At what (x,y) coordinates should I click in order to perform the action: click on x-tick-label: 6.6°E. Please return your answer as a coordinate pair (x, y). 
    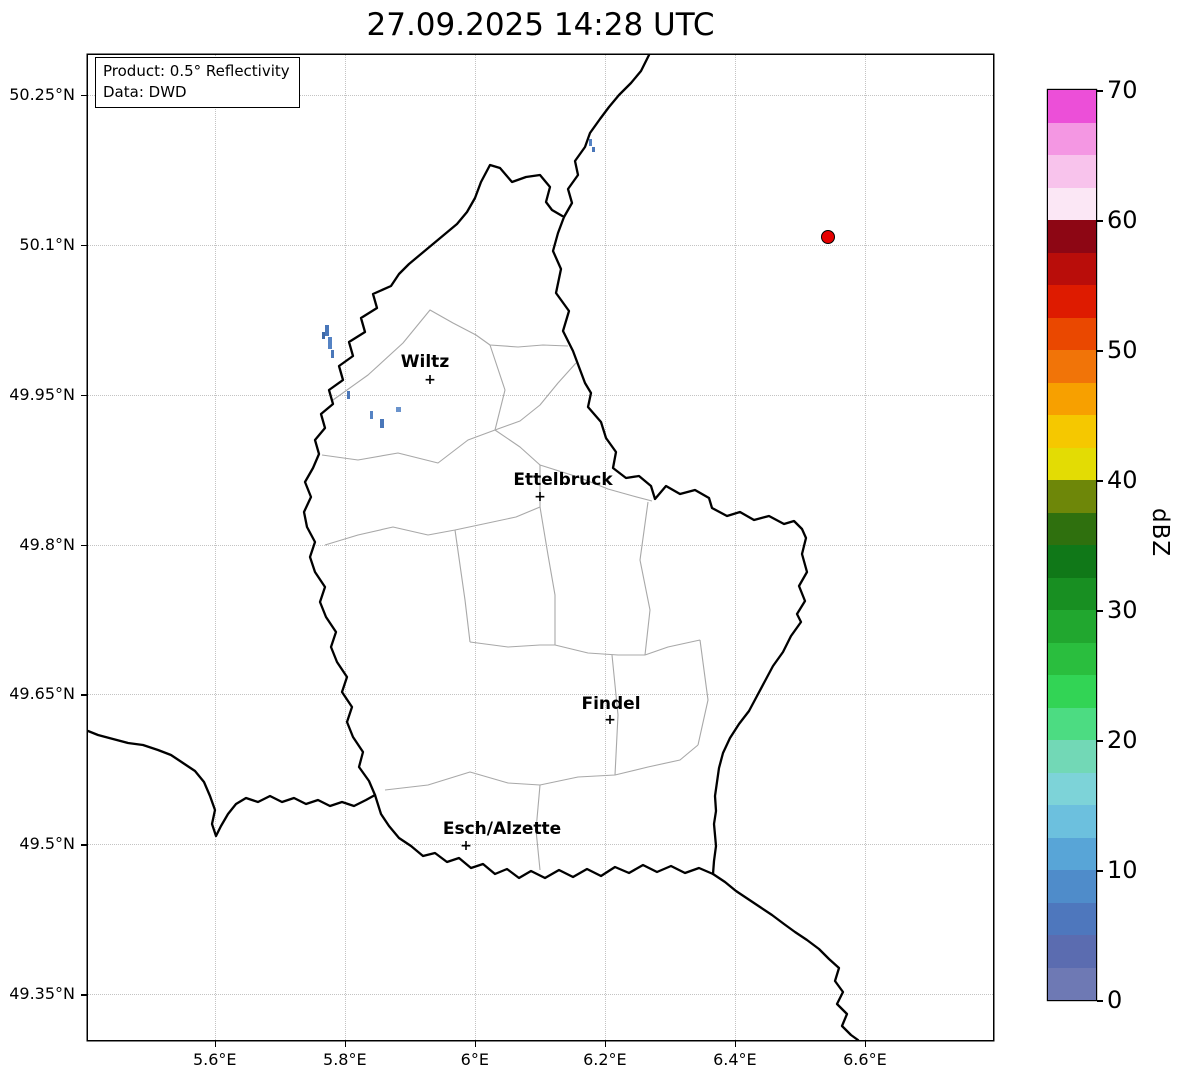
    Looking at the image, I should click on (865, 1059).